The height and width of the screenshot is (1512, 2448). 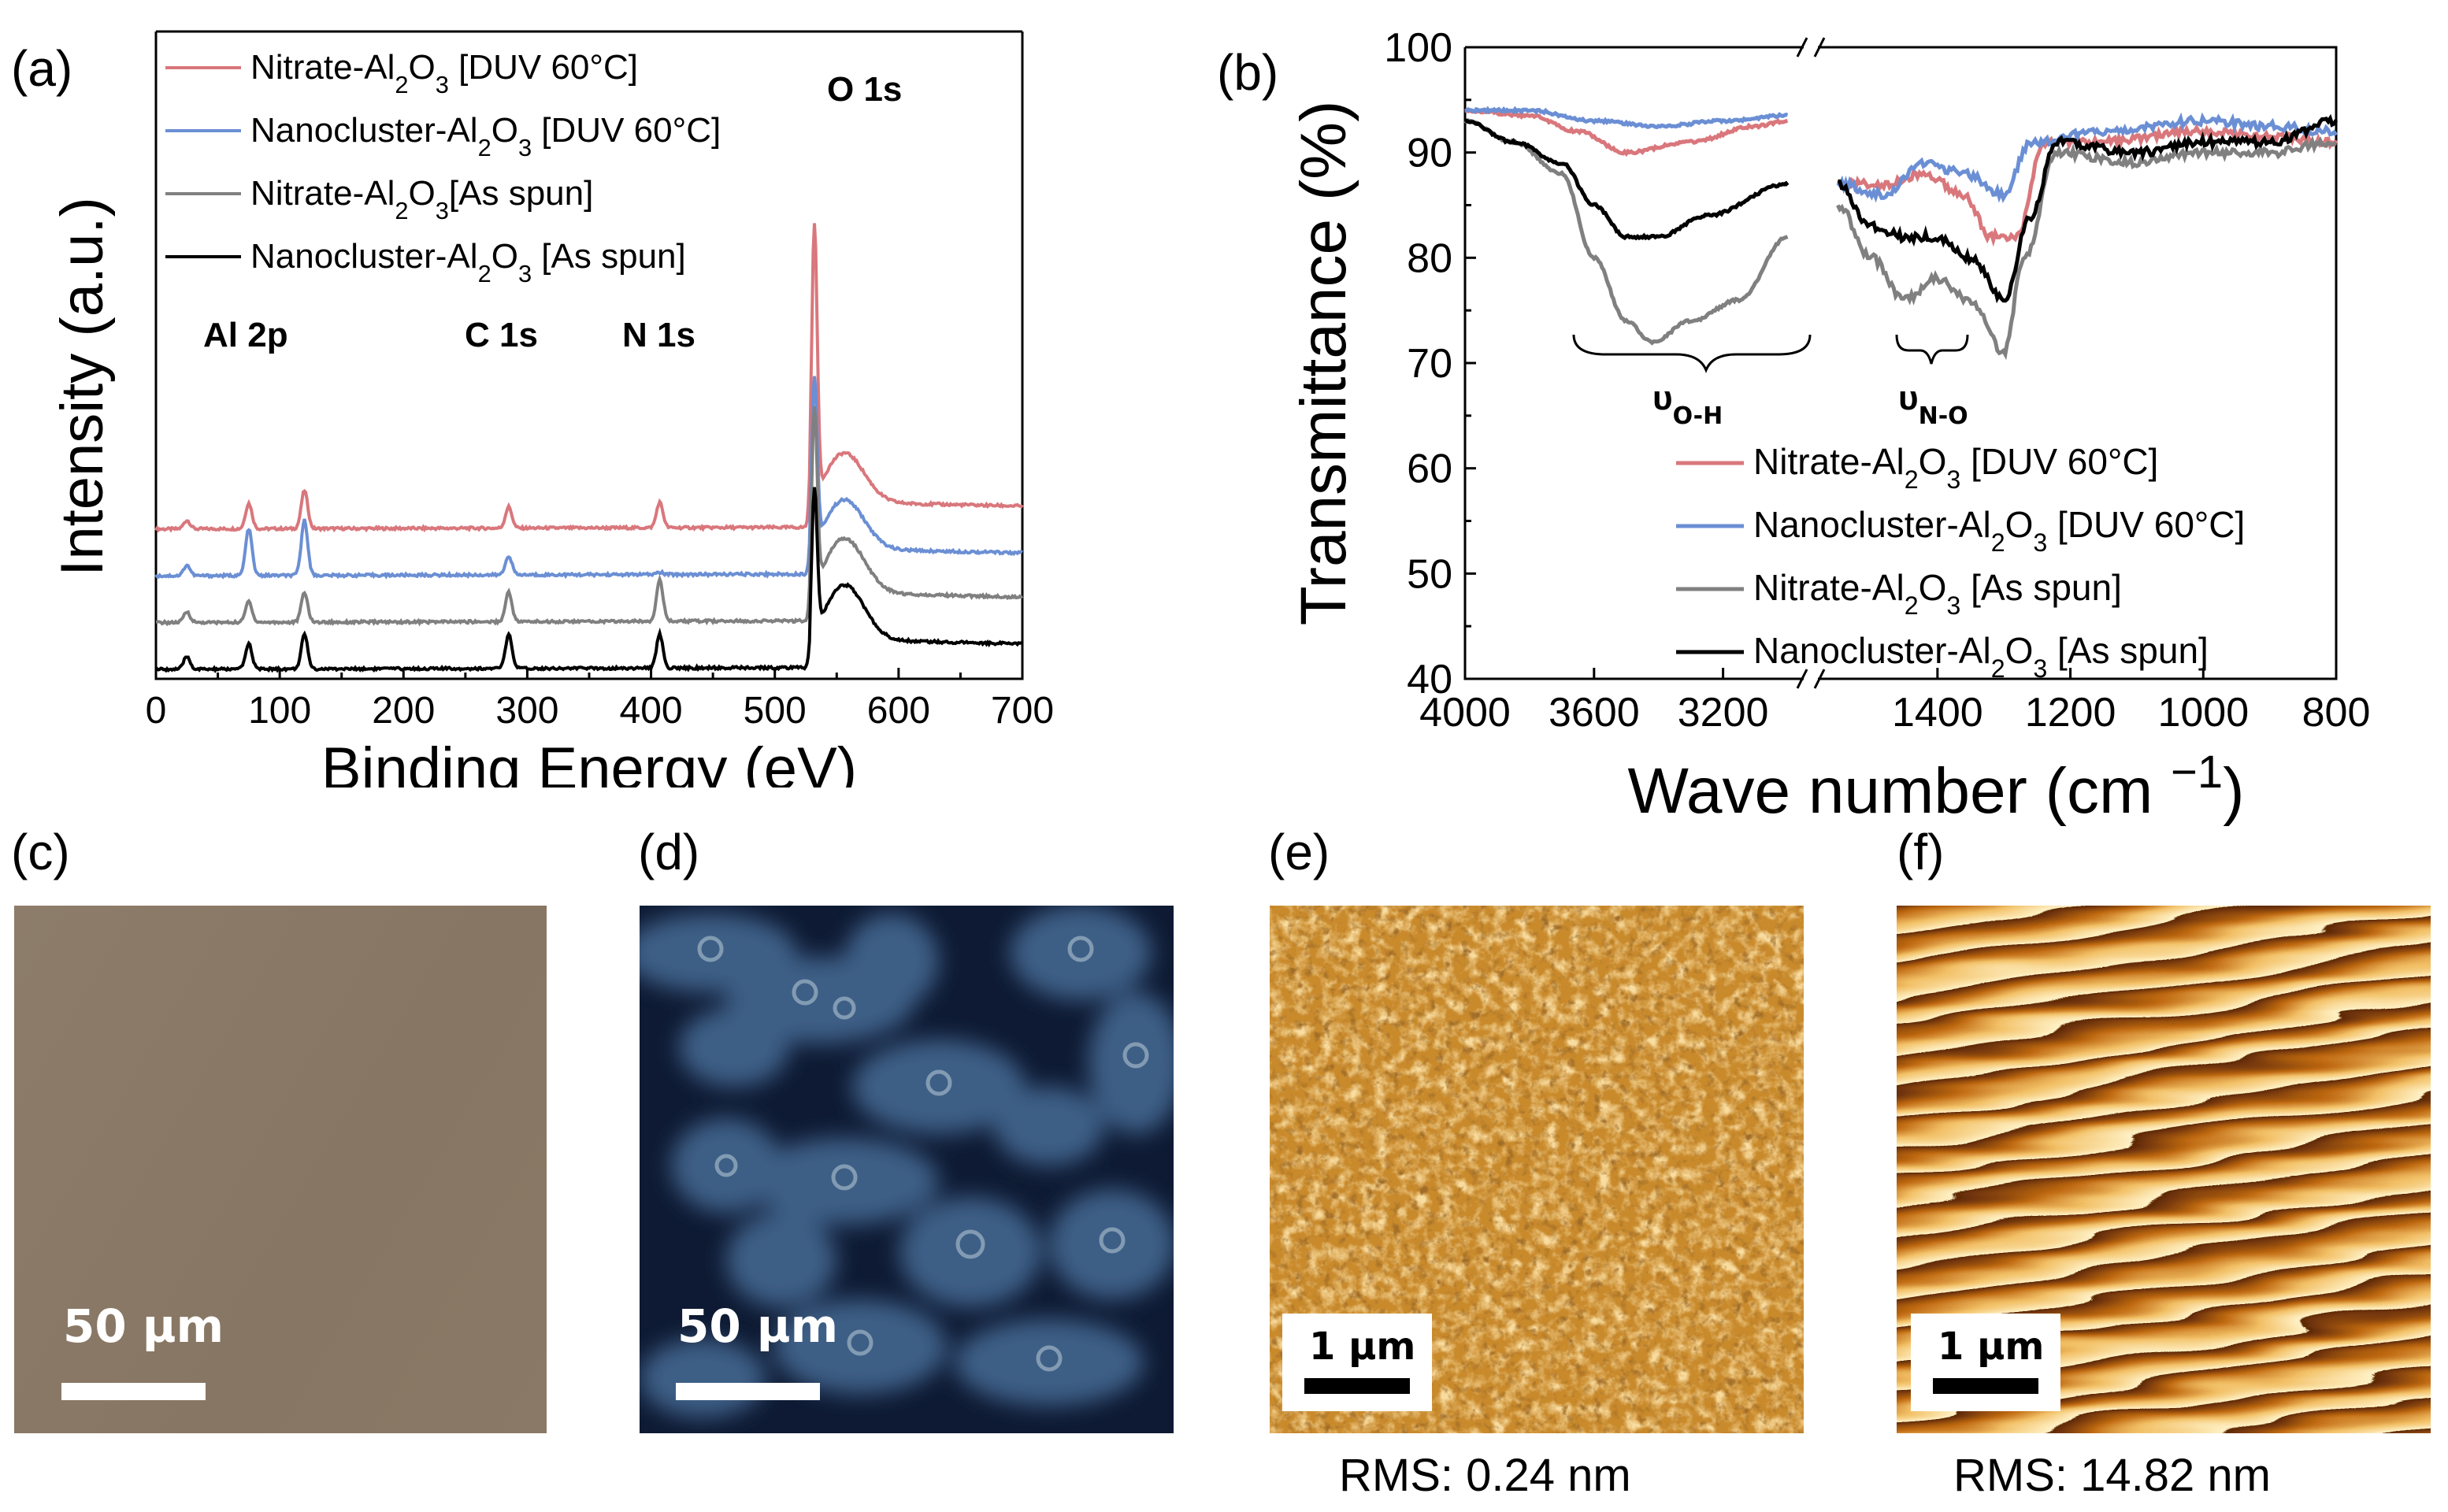 I want to click on x-tick-label: 1000, so click(x=2203, y=713).